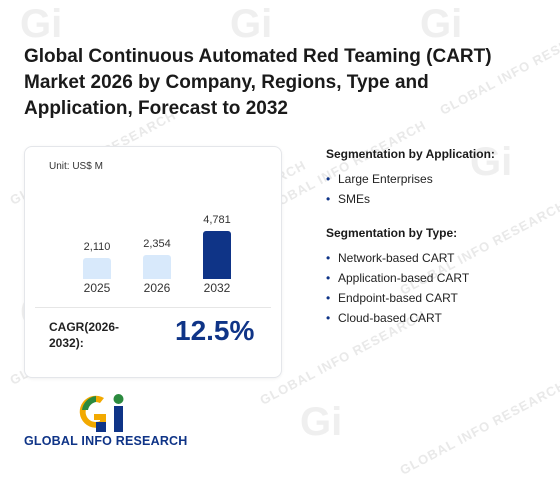 Image resolution: width=560 pixels, height=478 pixels. Describe the element at coordinates (157, 267) in the screenshot. I see `bar-2026` at that location.